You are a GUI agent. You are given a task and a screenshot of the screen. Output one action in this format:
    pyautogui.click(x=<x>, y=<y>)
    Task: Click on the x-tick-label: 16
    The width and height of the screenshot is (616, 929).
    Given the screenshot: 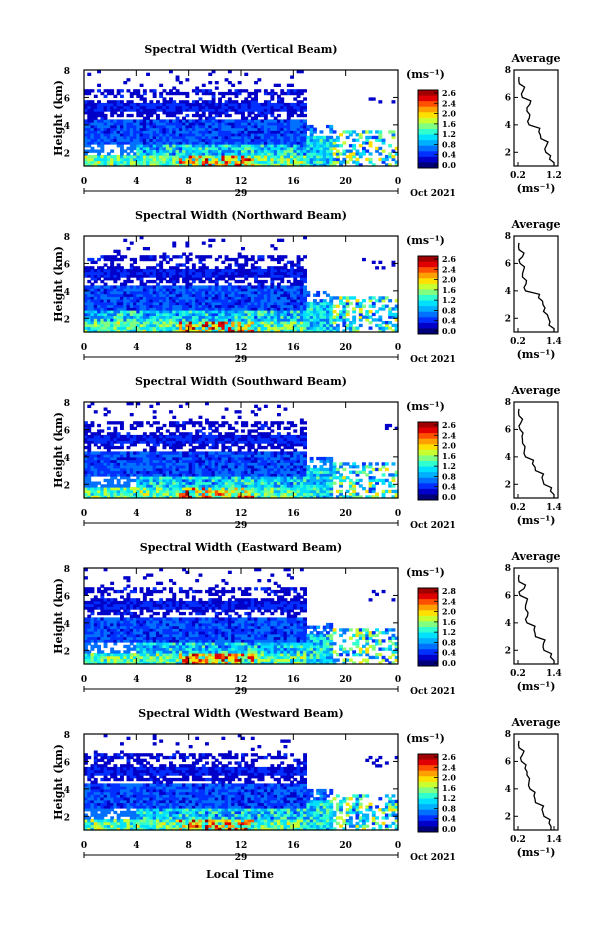 What is the action you would take?
    pyautogui.click(x=293, y=348)
    